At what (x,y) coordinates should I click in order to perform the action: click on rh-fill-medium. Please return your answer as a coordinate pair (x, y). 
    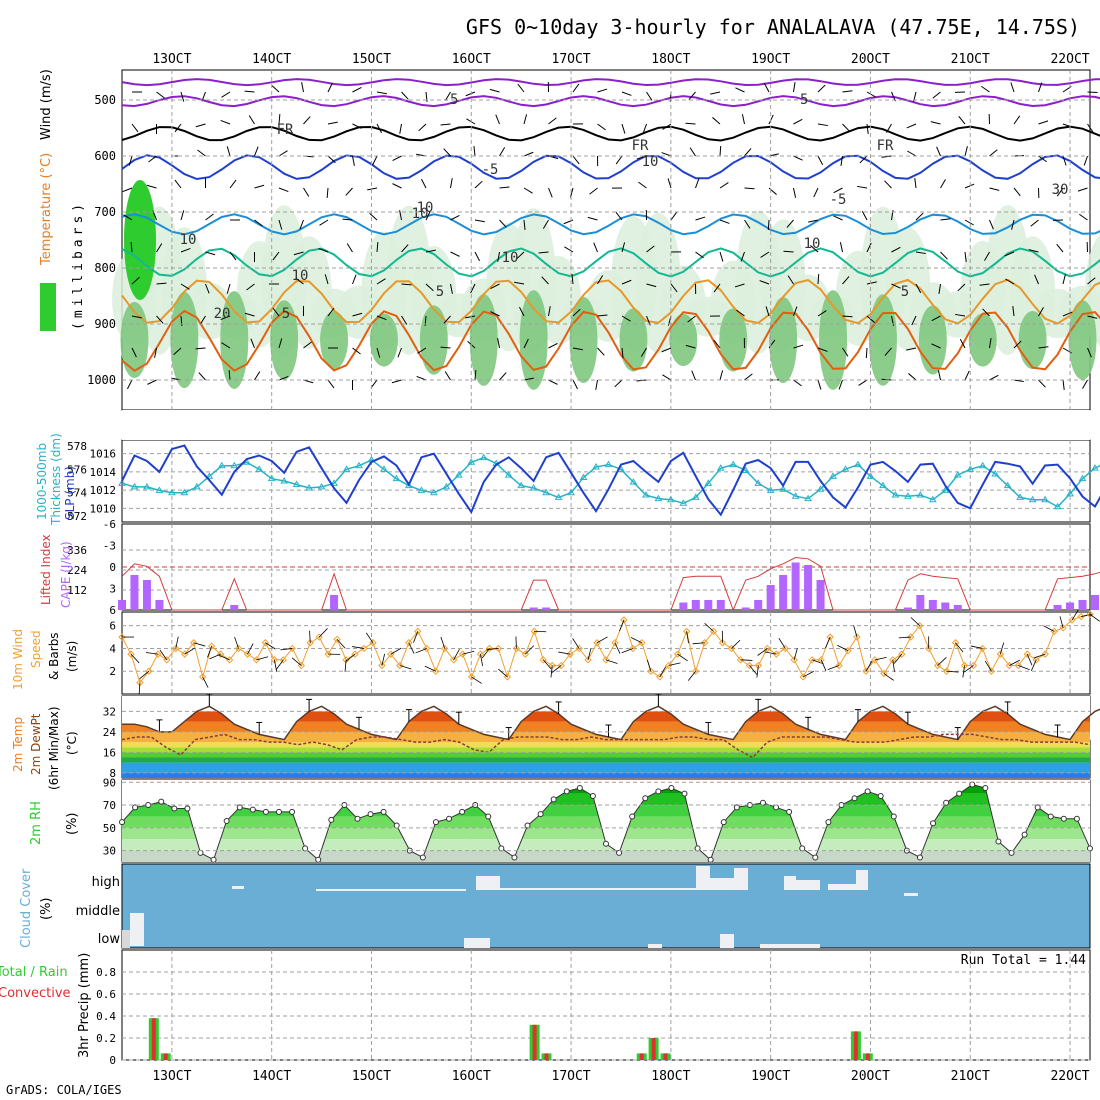
    Looking at the image, I should click on (1032, 340).